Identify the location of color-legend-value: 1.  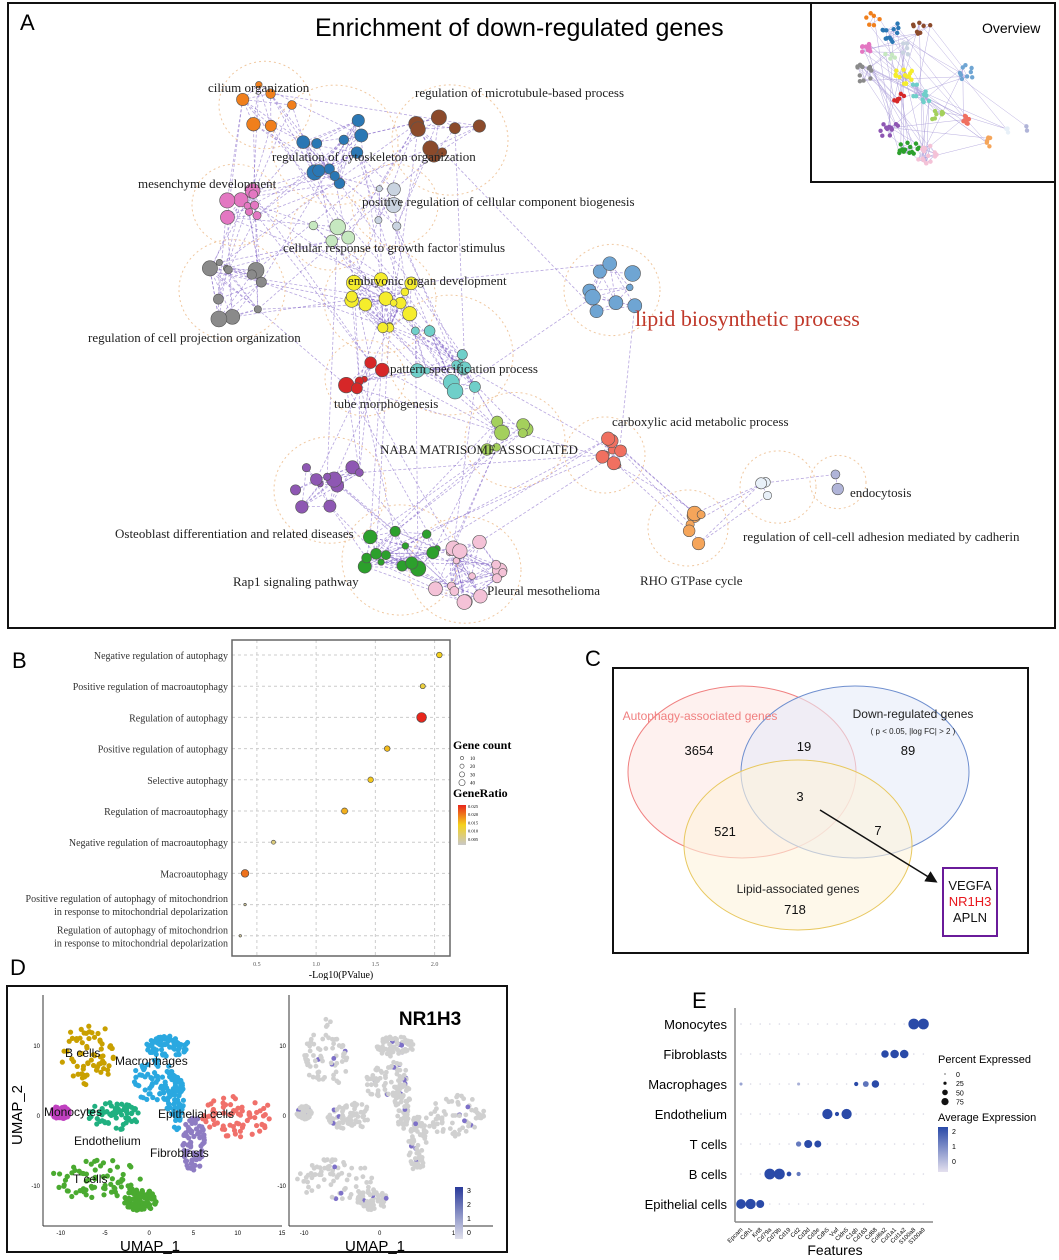
(954, 1147).